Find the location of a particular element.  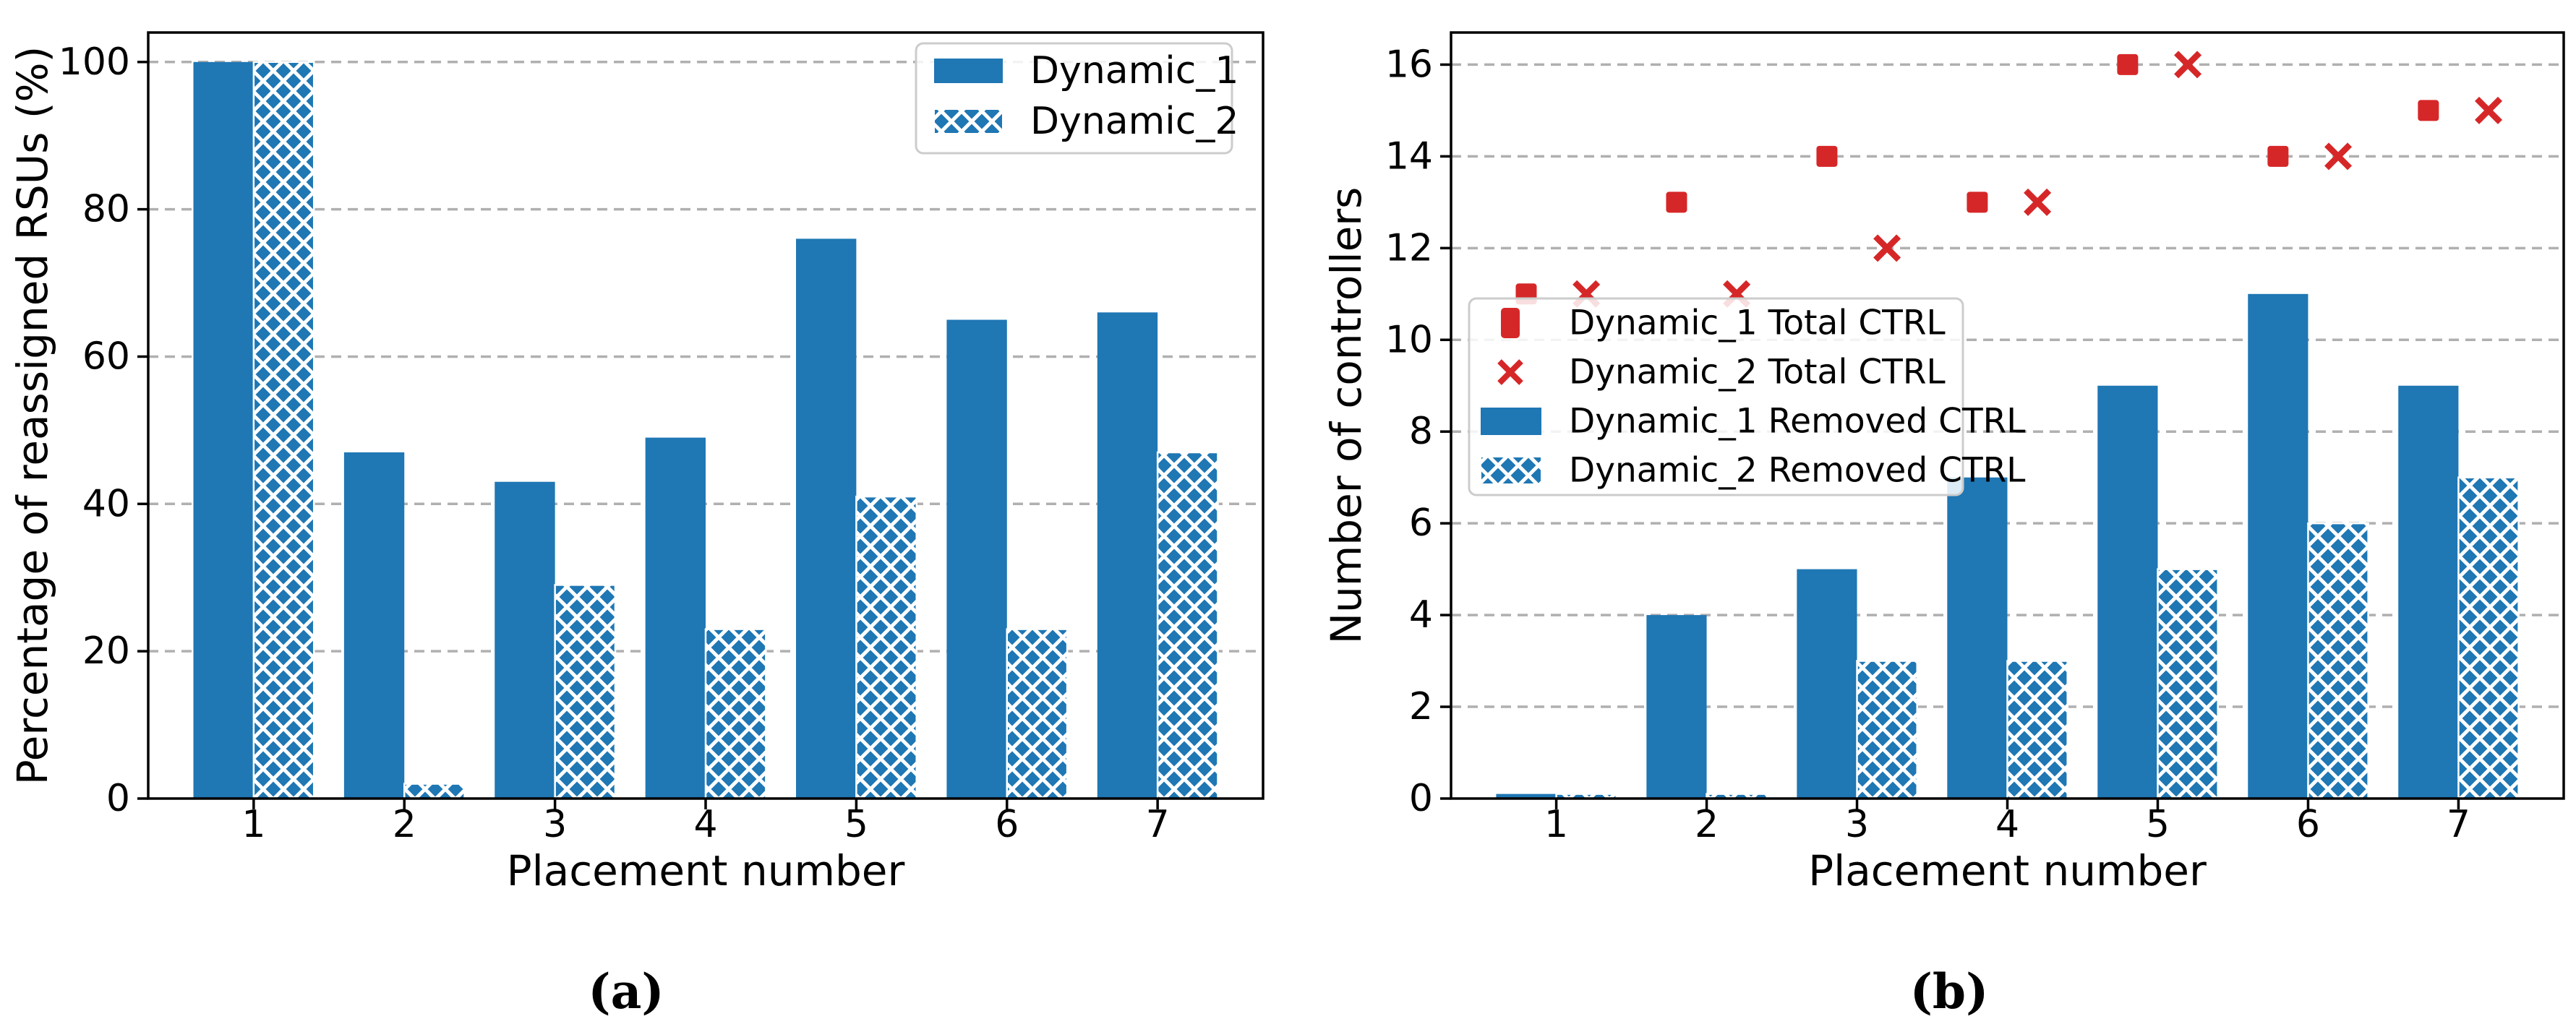

ytick-label-80: 80 is located at coordinates (106, 209).